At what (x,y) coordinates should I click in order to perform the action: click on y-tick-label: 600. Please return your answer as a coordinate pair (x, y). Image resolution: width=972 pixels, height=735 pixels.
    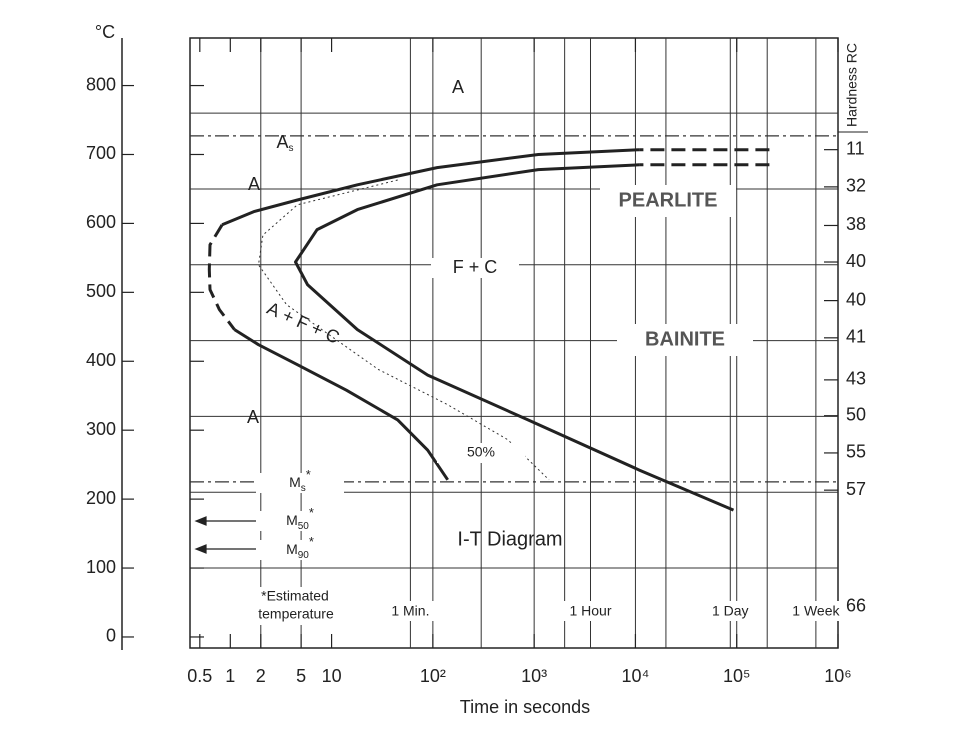
    Looking at the image, I should click on (101, 222).